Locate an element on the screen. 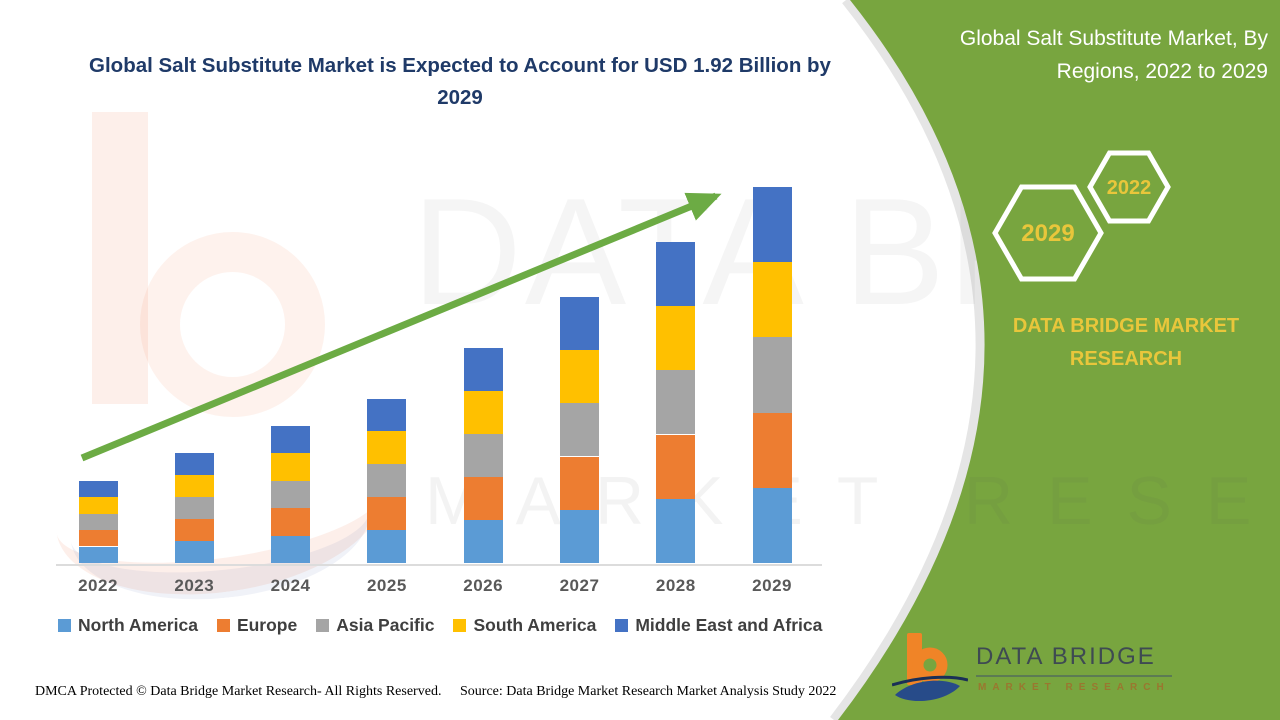  hexagon-2022-label: 2022 is located at coordinates (1129, 188).